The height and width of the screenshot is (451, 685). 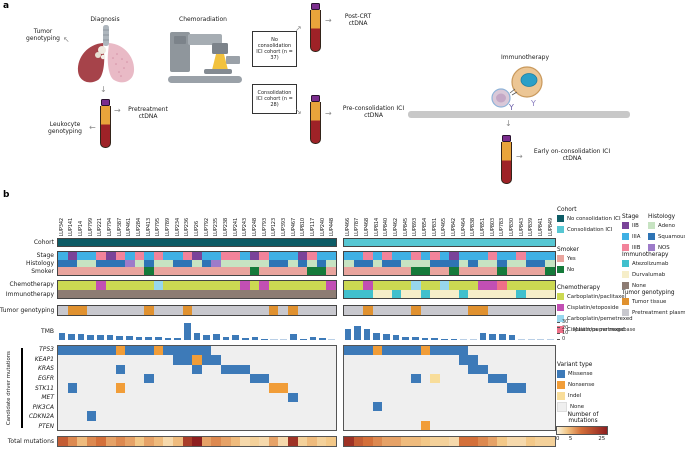 What do you see at coordinates (630, 217) in the screenshot?
I see `legend-stage-title: Stage` at bounding box center [630, 217].